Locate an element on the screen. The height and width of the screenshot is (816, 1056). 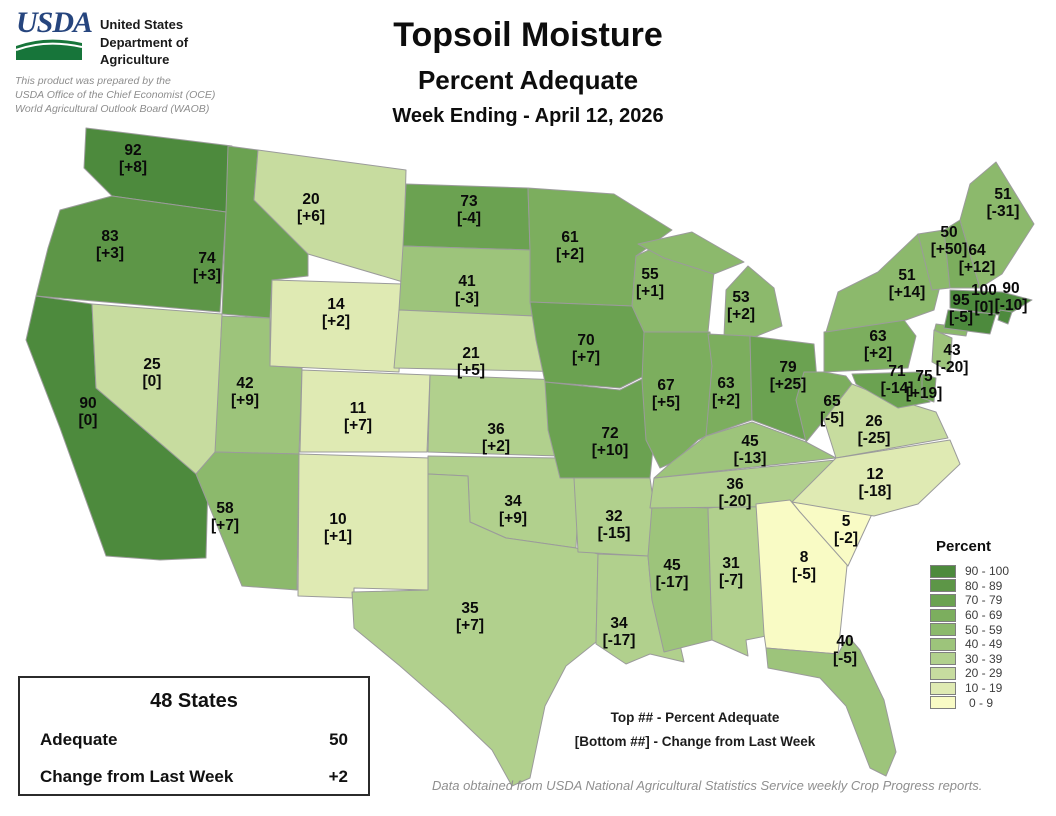
disclaimer-line: World Agricultural Outlook Board (WAOB) is located at coordinates (112, 109).